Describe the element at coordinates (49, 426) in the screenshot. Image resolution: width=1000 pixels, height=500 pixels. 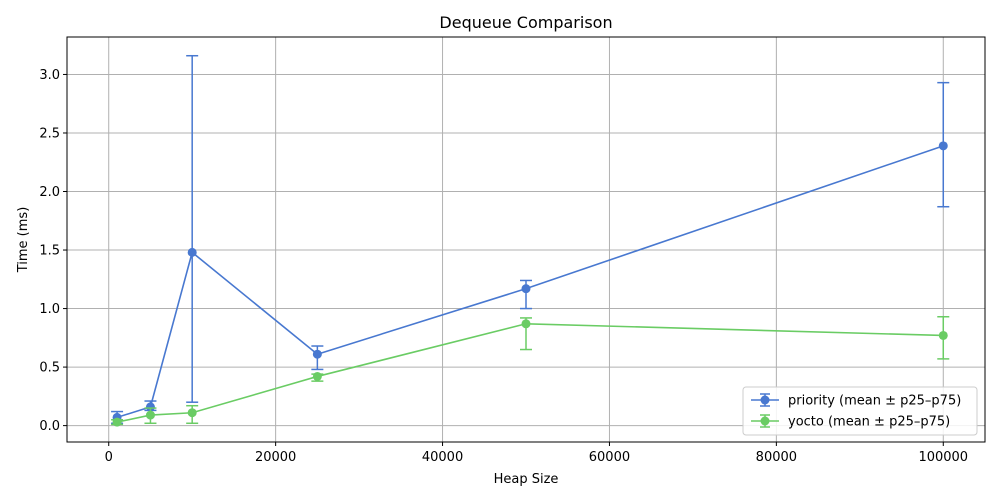
I see `y-tick-label: 0.0` at that location.